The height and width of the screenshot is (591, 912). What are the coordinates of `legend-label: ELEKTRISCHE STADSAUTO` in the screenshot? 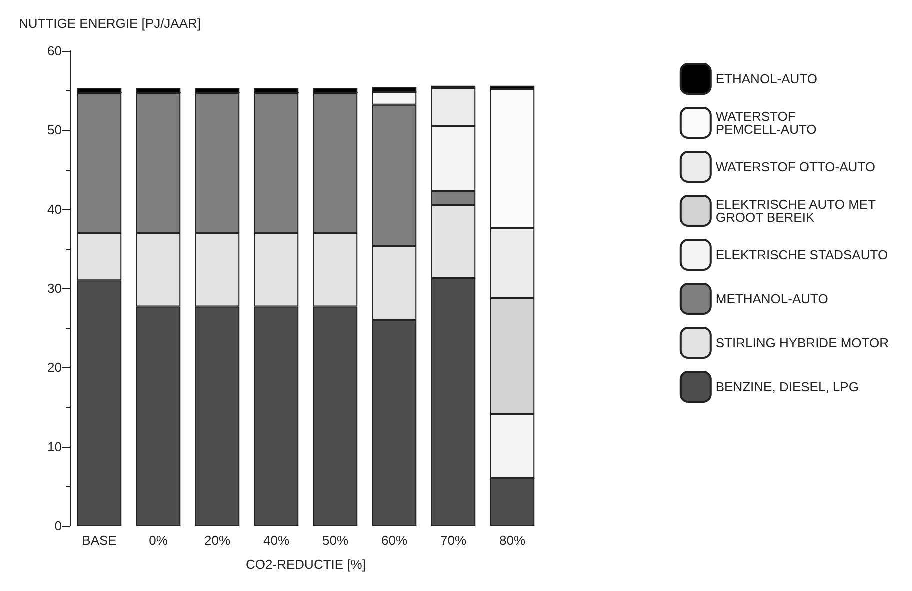 It's located at (802, 255).